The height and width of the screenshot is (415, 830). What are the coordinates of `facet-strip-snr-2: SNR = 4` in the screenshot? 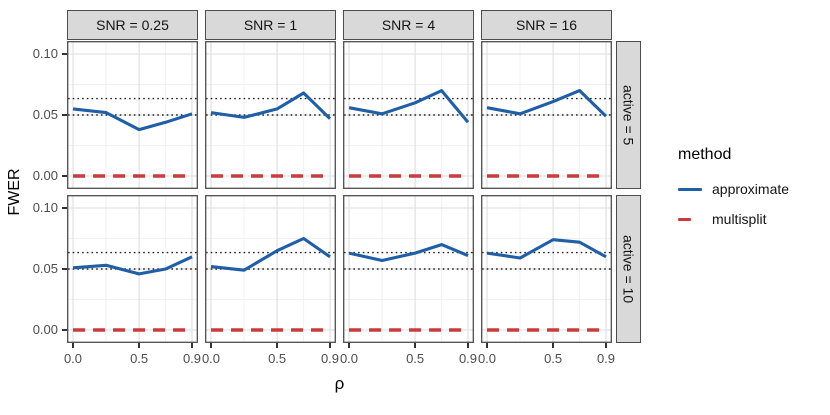 It's located at (408, 25).